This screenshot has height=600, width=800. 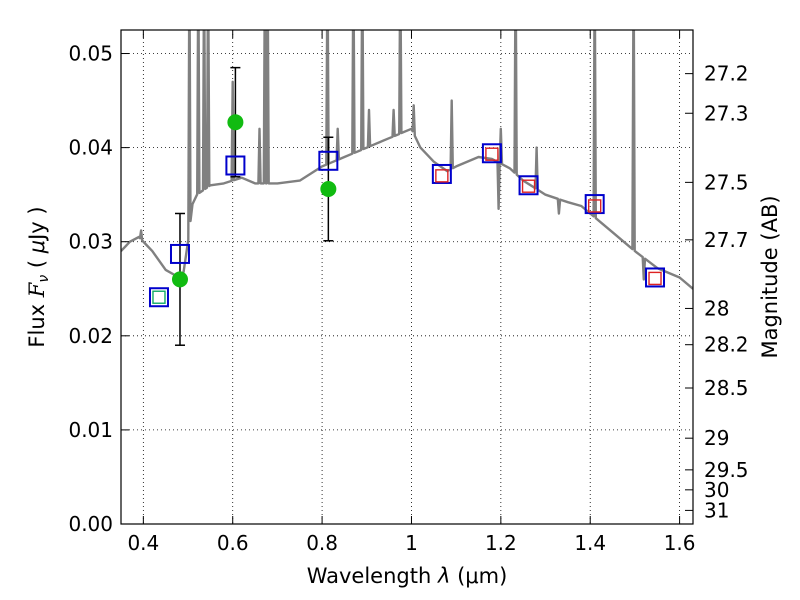 I want to click on y-tick-label: 0.01, so click(x=90, y=430).